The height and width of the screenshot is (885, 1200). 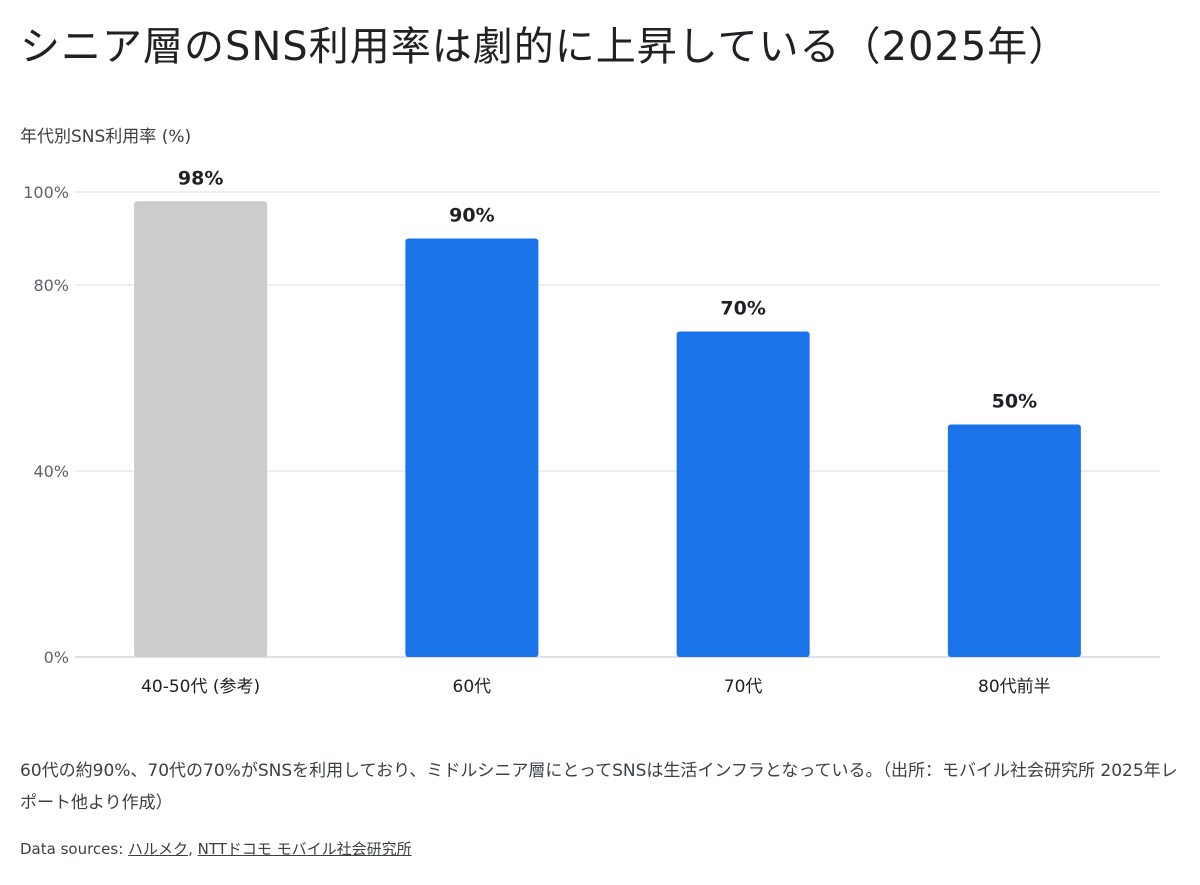 What do you see at coordinates (1014, 402) in the screenshot?
I see `data-label: 50%` at bounding box center [1014, 402].